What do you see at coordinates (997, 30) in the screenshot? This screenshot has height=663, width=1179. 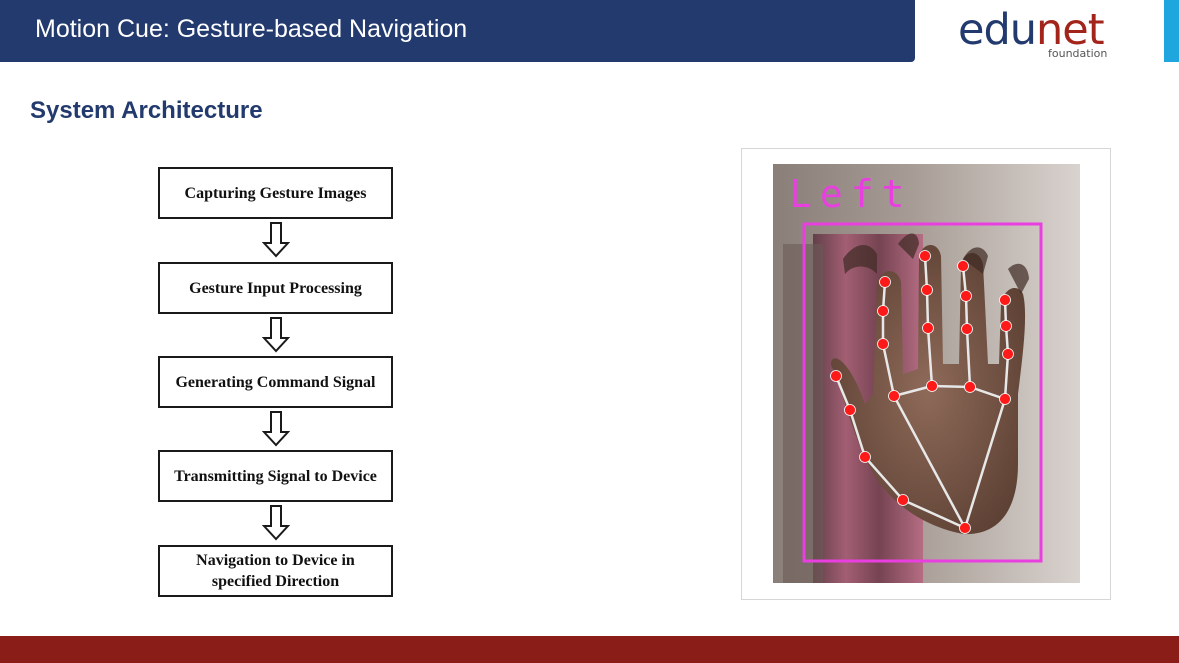 I see `logo-edu-text: edu` at bounding box center [997, 30].